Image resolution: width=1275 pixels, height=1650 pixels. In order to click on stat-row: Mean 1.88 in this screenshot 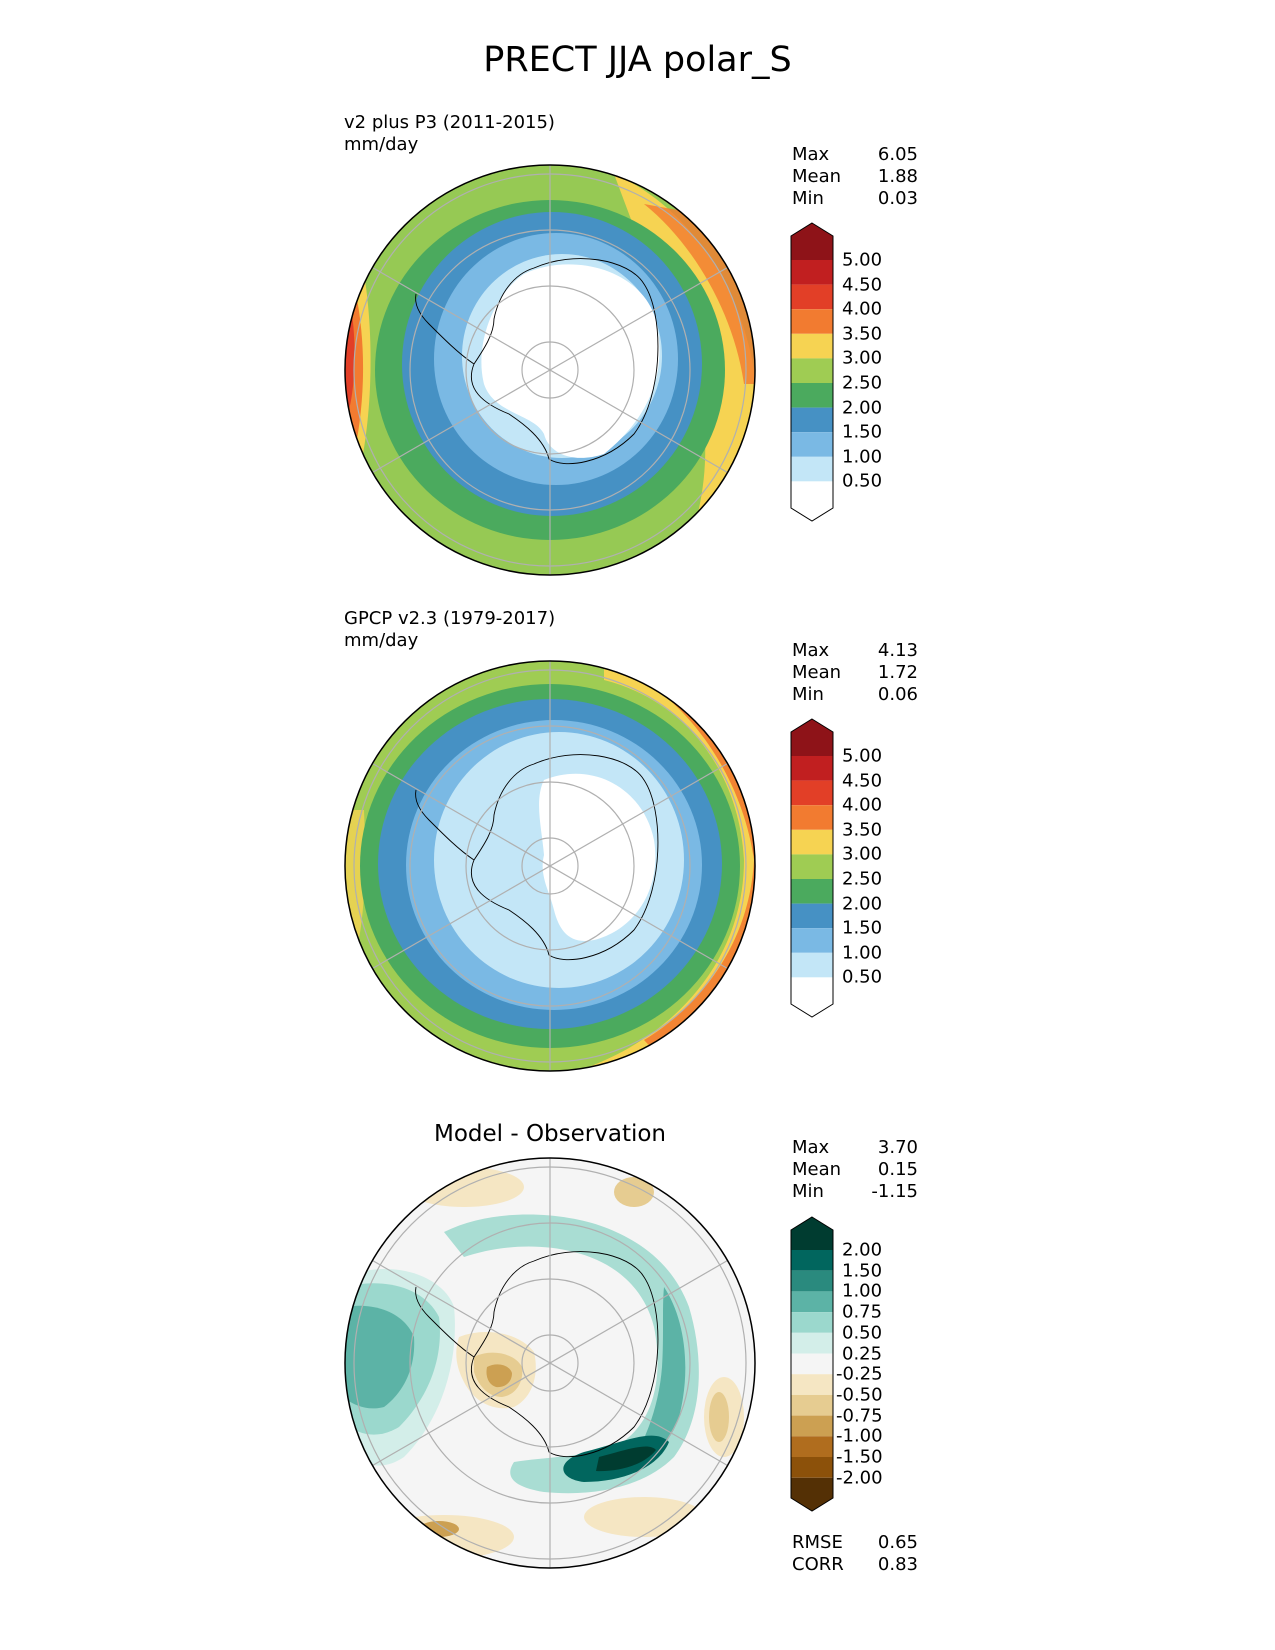, I will do `click(855, 177)`.